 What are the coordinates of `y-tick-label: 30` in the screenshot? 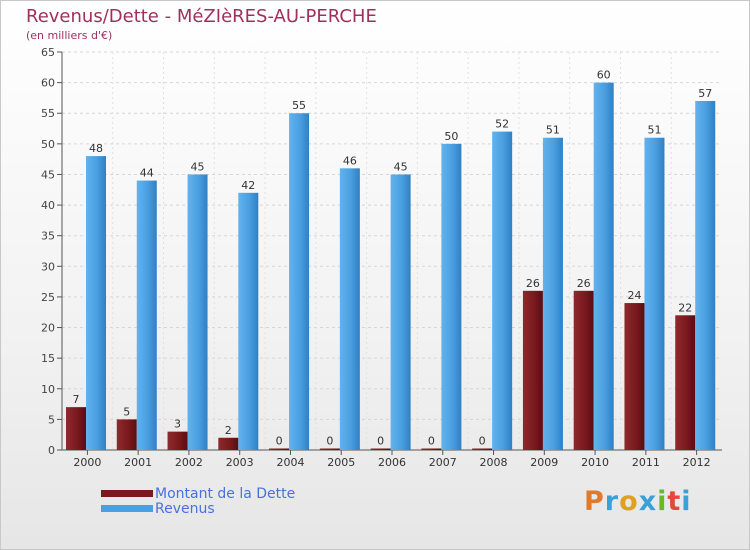 It's located at (48, 266).